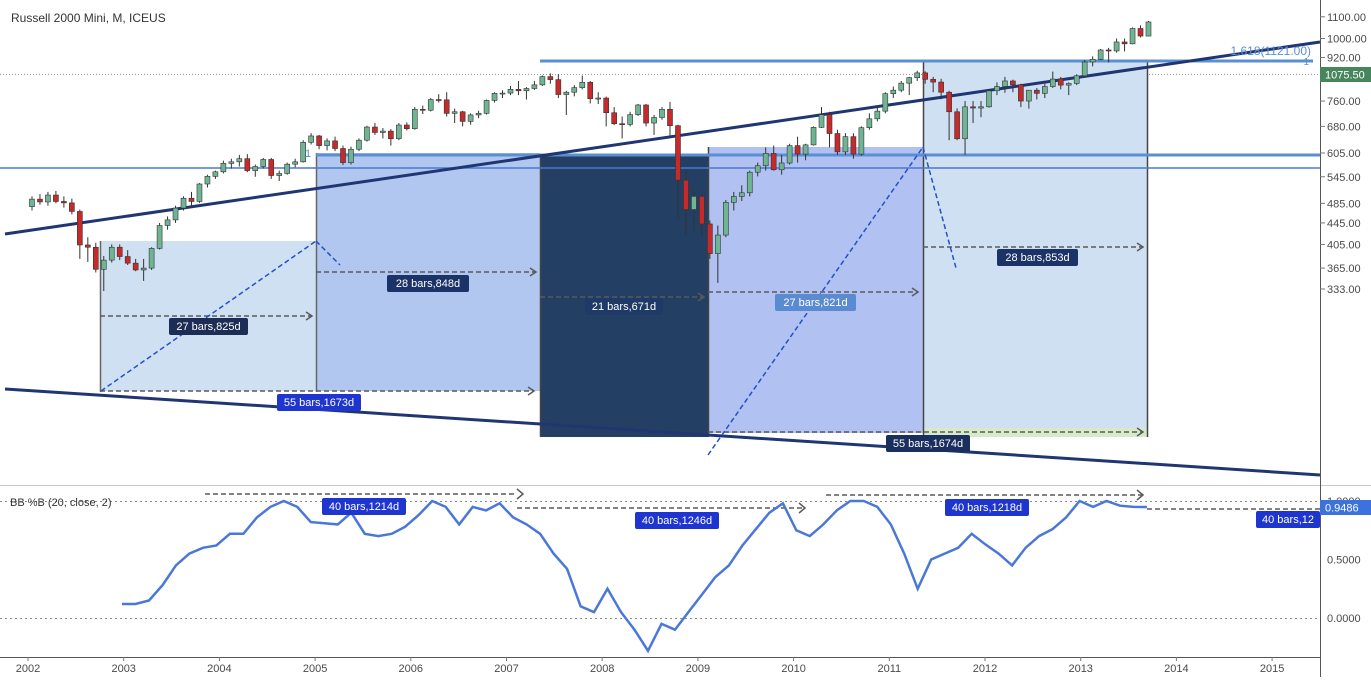 This screenshot has height=682, width=1371. What do you see at coordinates (319, 402) in the screenshot?
I see `annotation-55-bars-1673d: 55 bars,1673d` at bounding box center [319, 402].